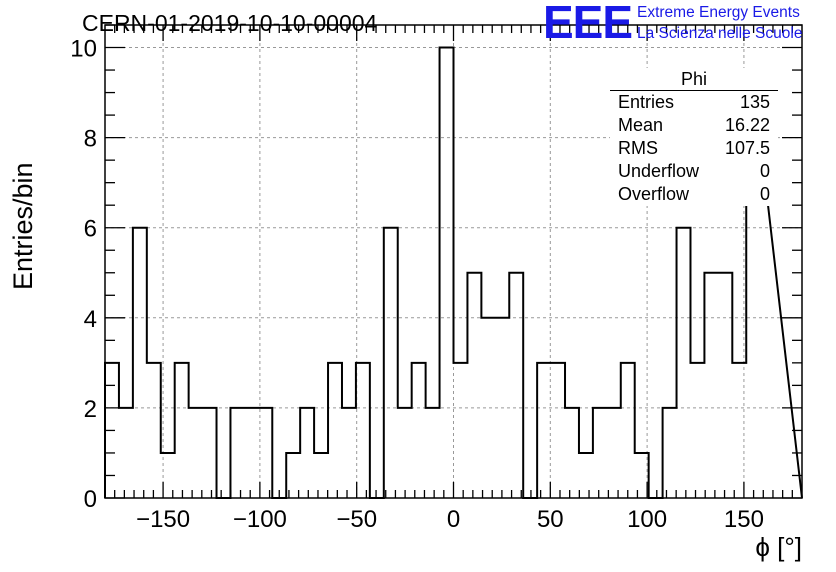 The height and width of the screenshot is (572, 836). Describe the element at coordinates (90, 319) in the screenshot. I see `y-tick-label: 4` at that location.